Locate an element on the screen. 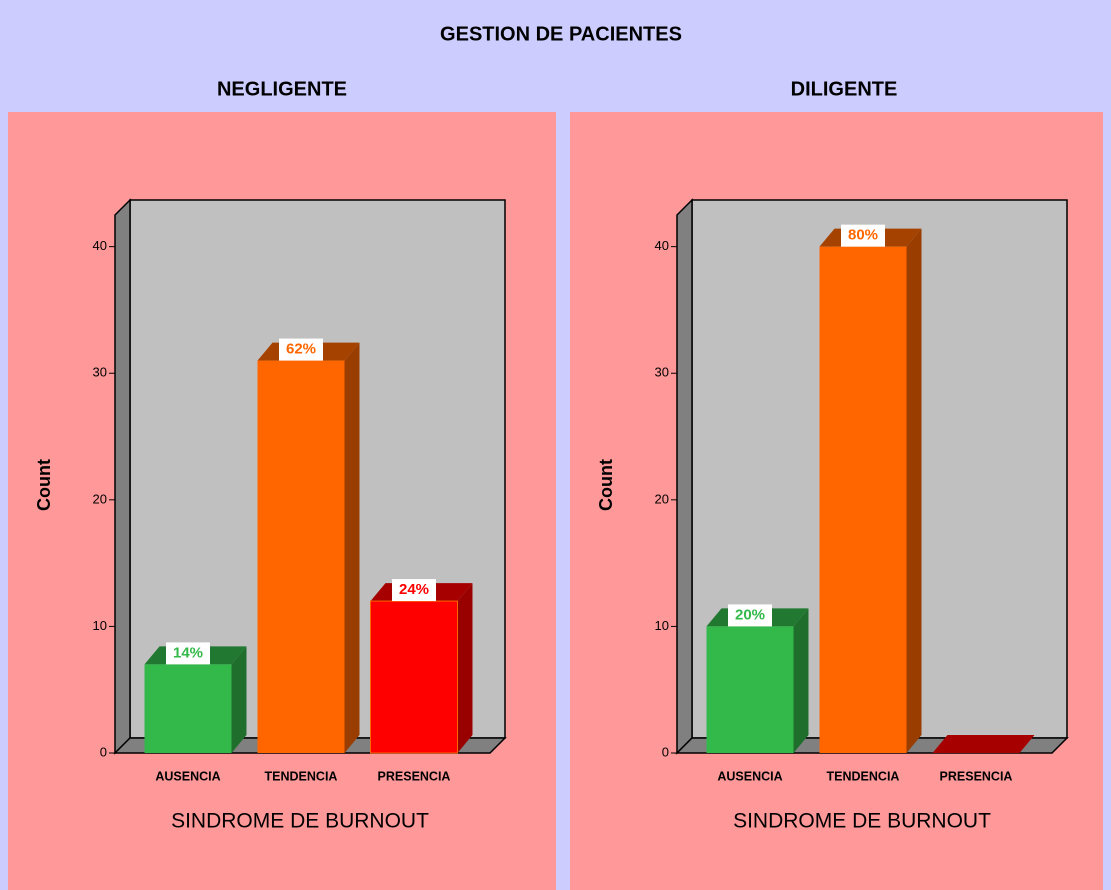  value-label: 80% is located at coordinates (863, 235).